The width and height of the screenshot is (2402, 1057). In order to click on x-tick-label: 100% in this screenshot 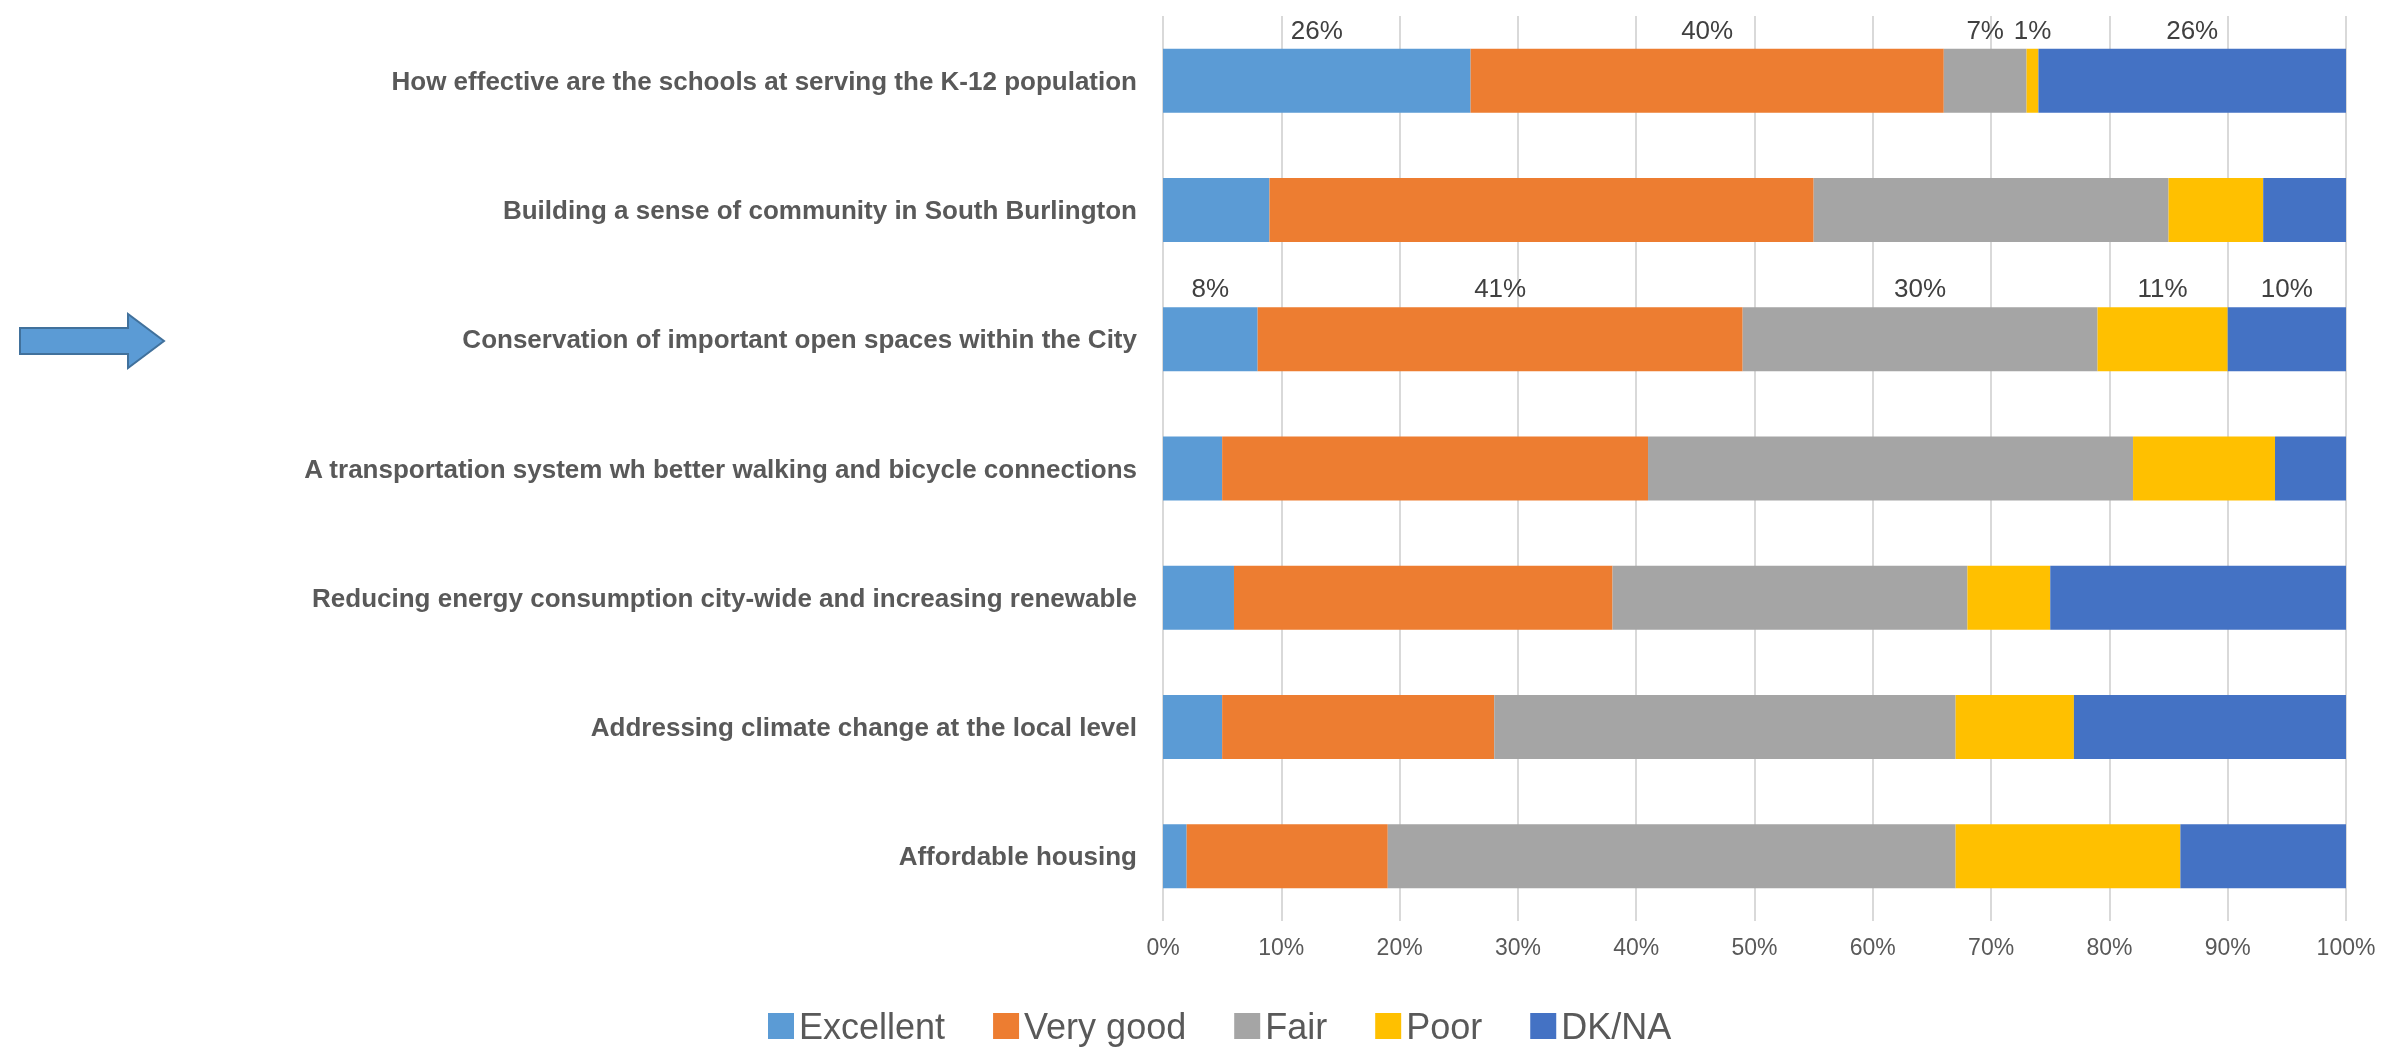, I will do `click(2346, 946)`.